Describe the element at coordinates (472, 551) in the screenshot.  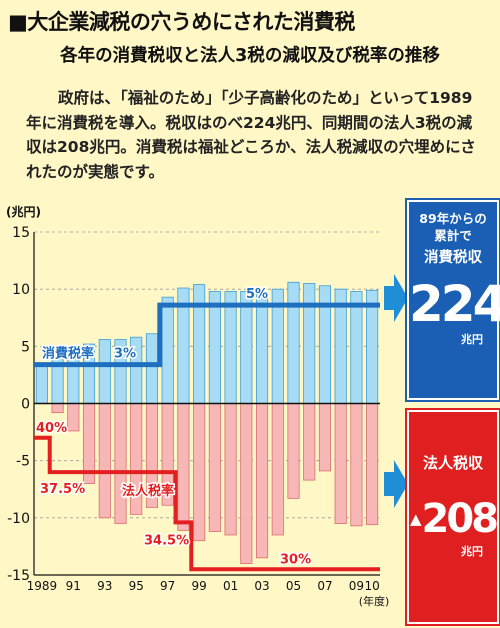
I see `corporate-total-unit: 兆円` at that location.